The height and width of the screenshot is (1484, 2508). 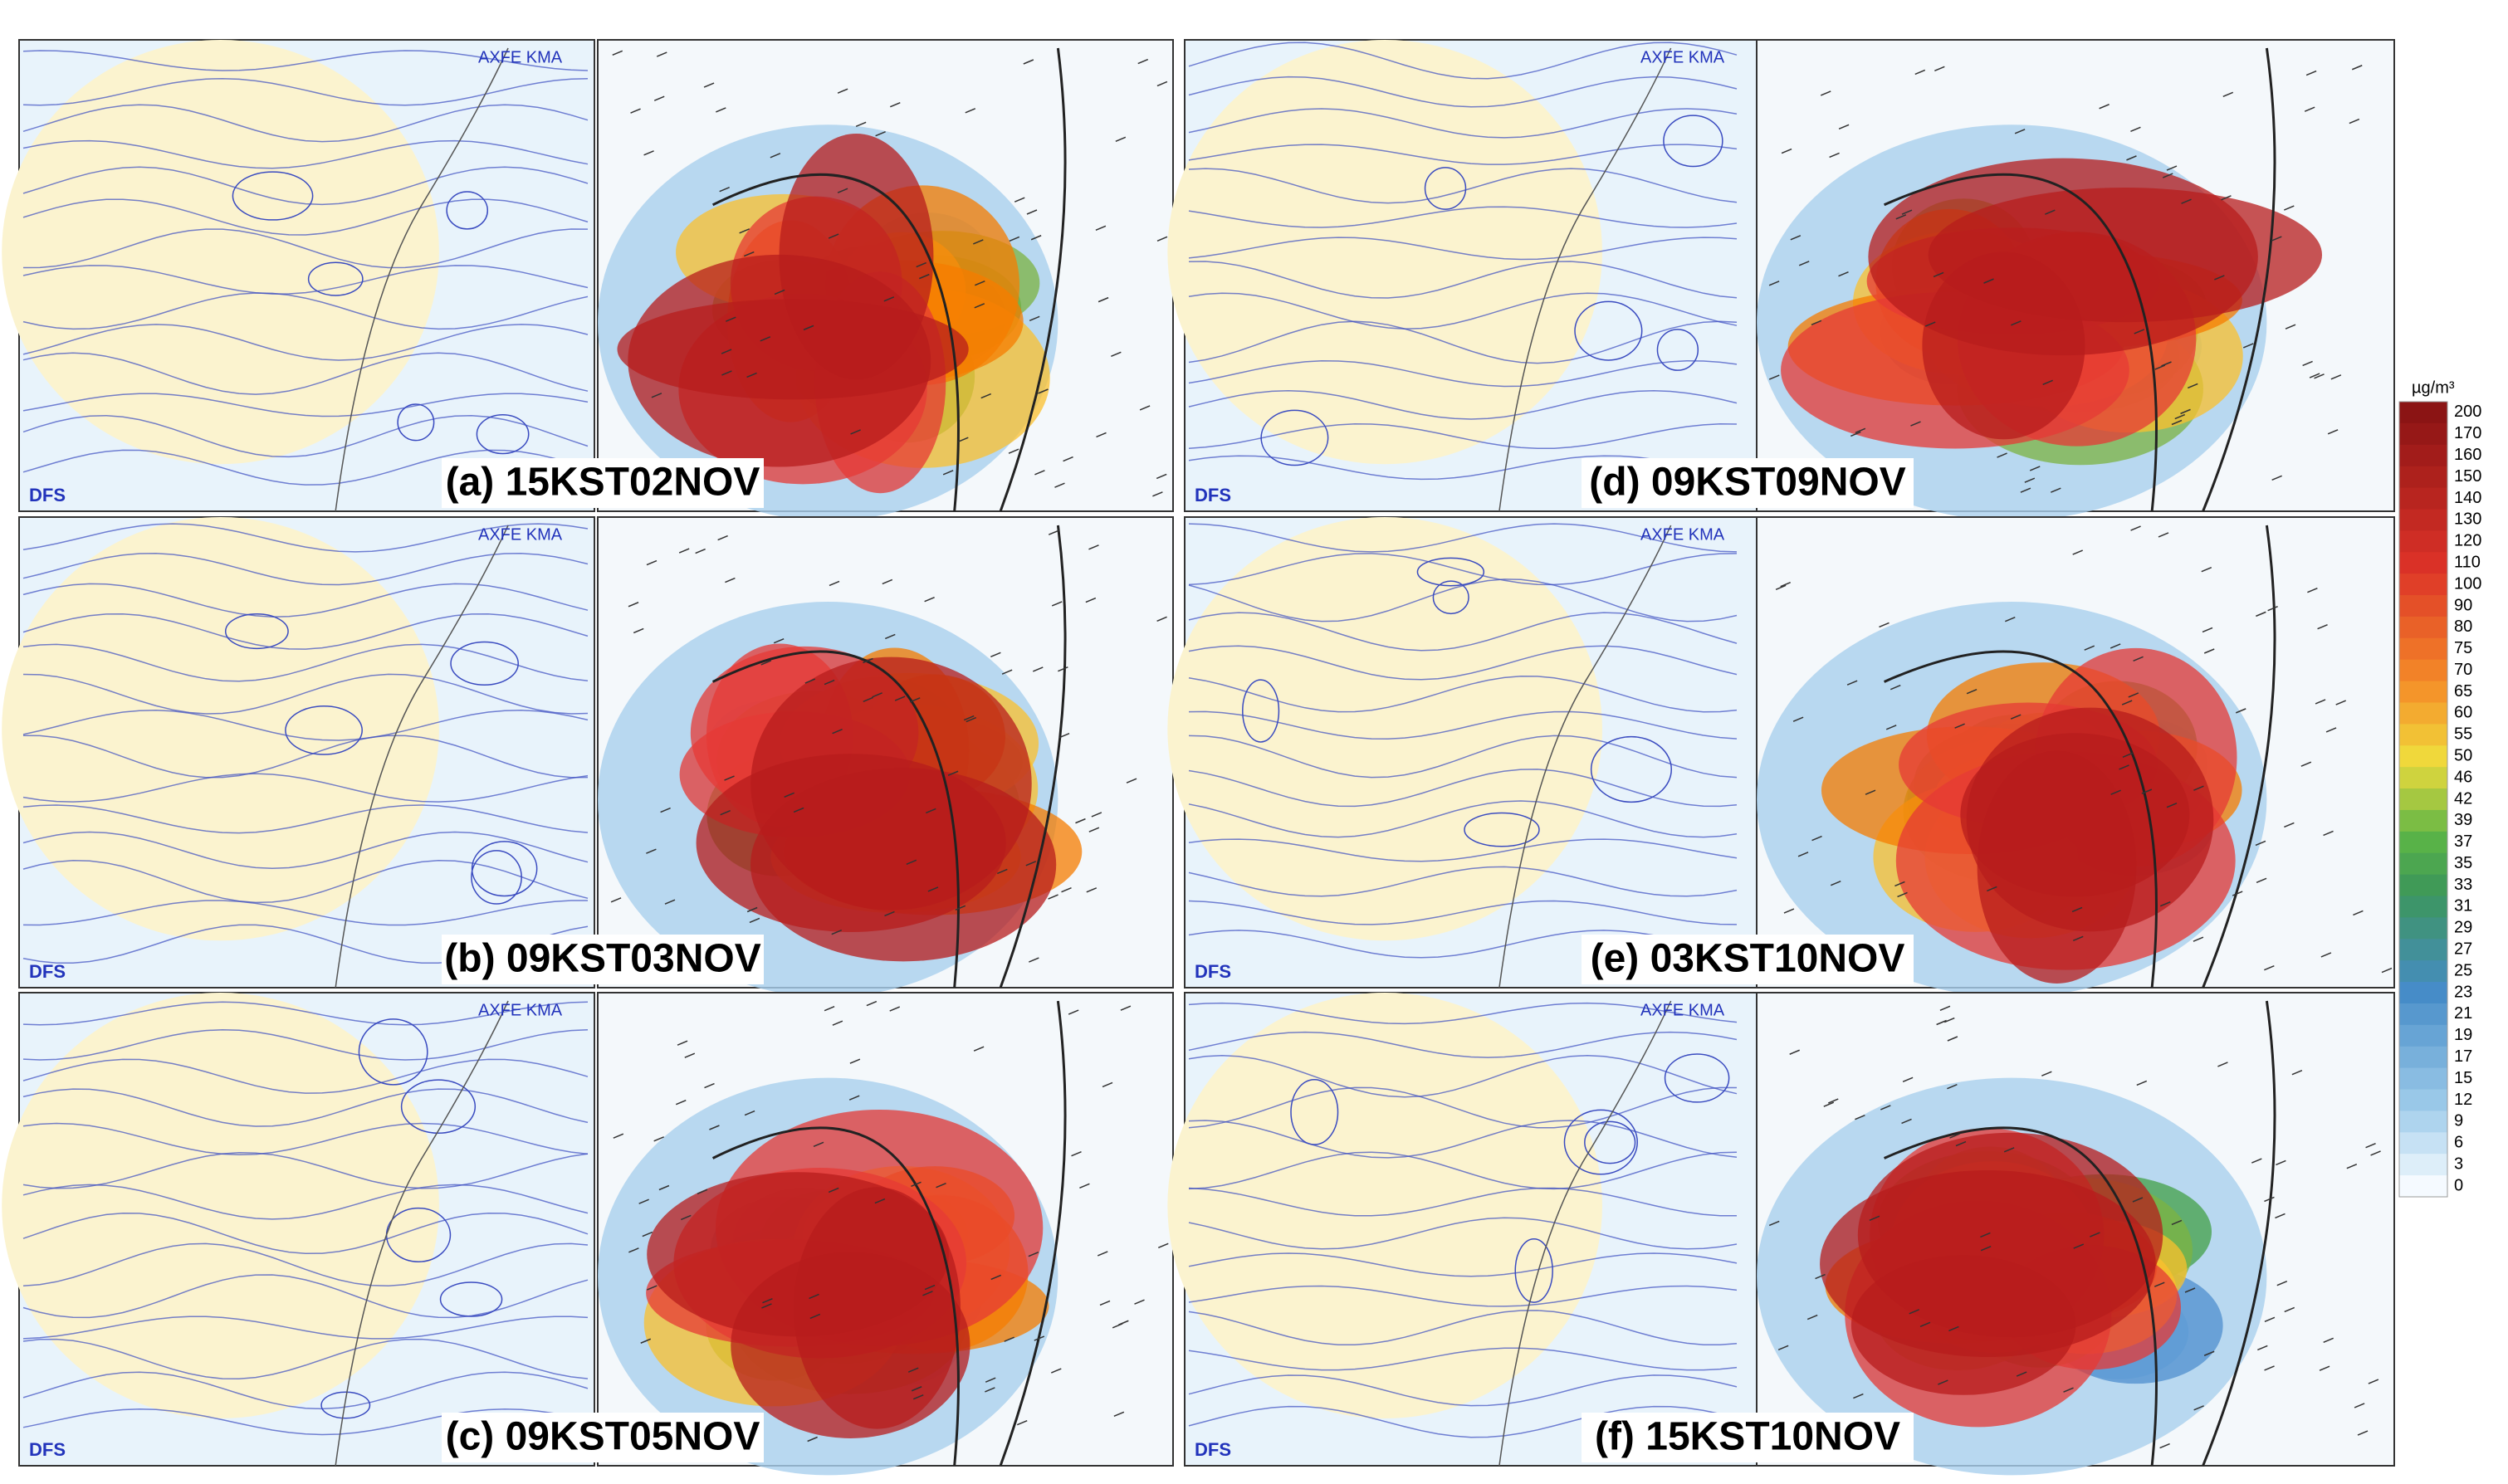 I want to click on panel-label-box, so click(x=603, y=959).